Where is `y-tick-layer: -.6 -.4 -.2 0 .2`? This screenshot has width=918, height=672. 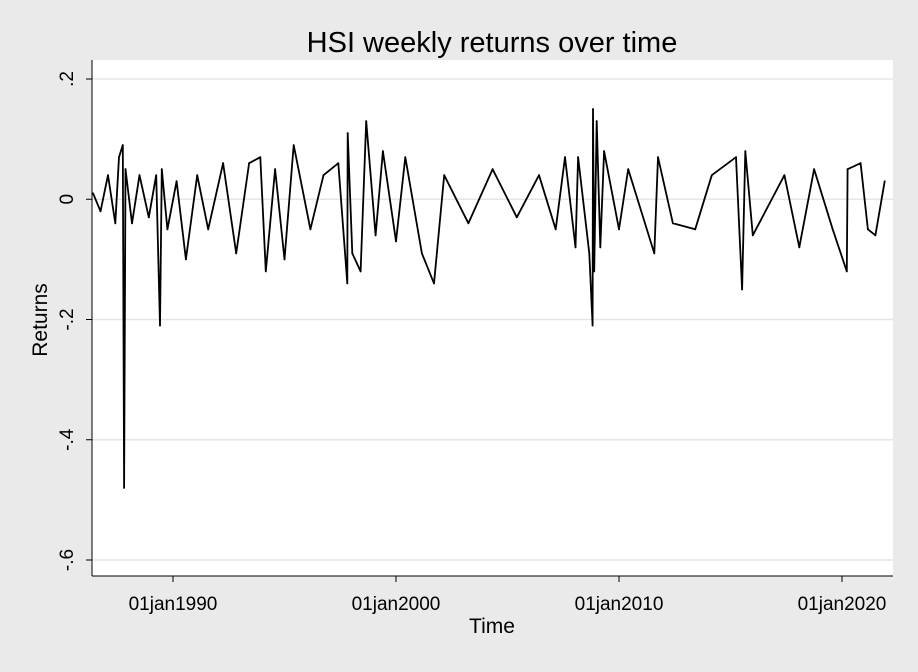 y-tick-layer: -.6 -.4 -.2 0 .2 is located at coordinates (74, 321).